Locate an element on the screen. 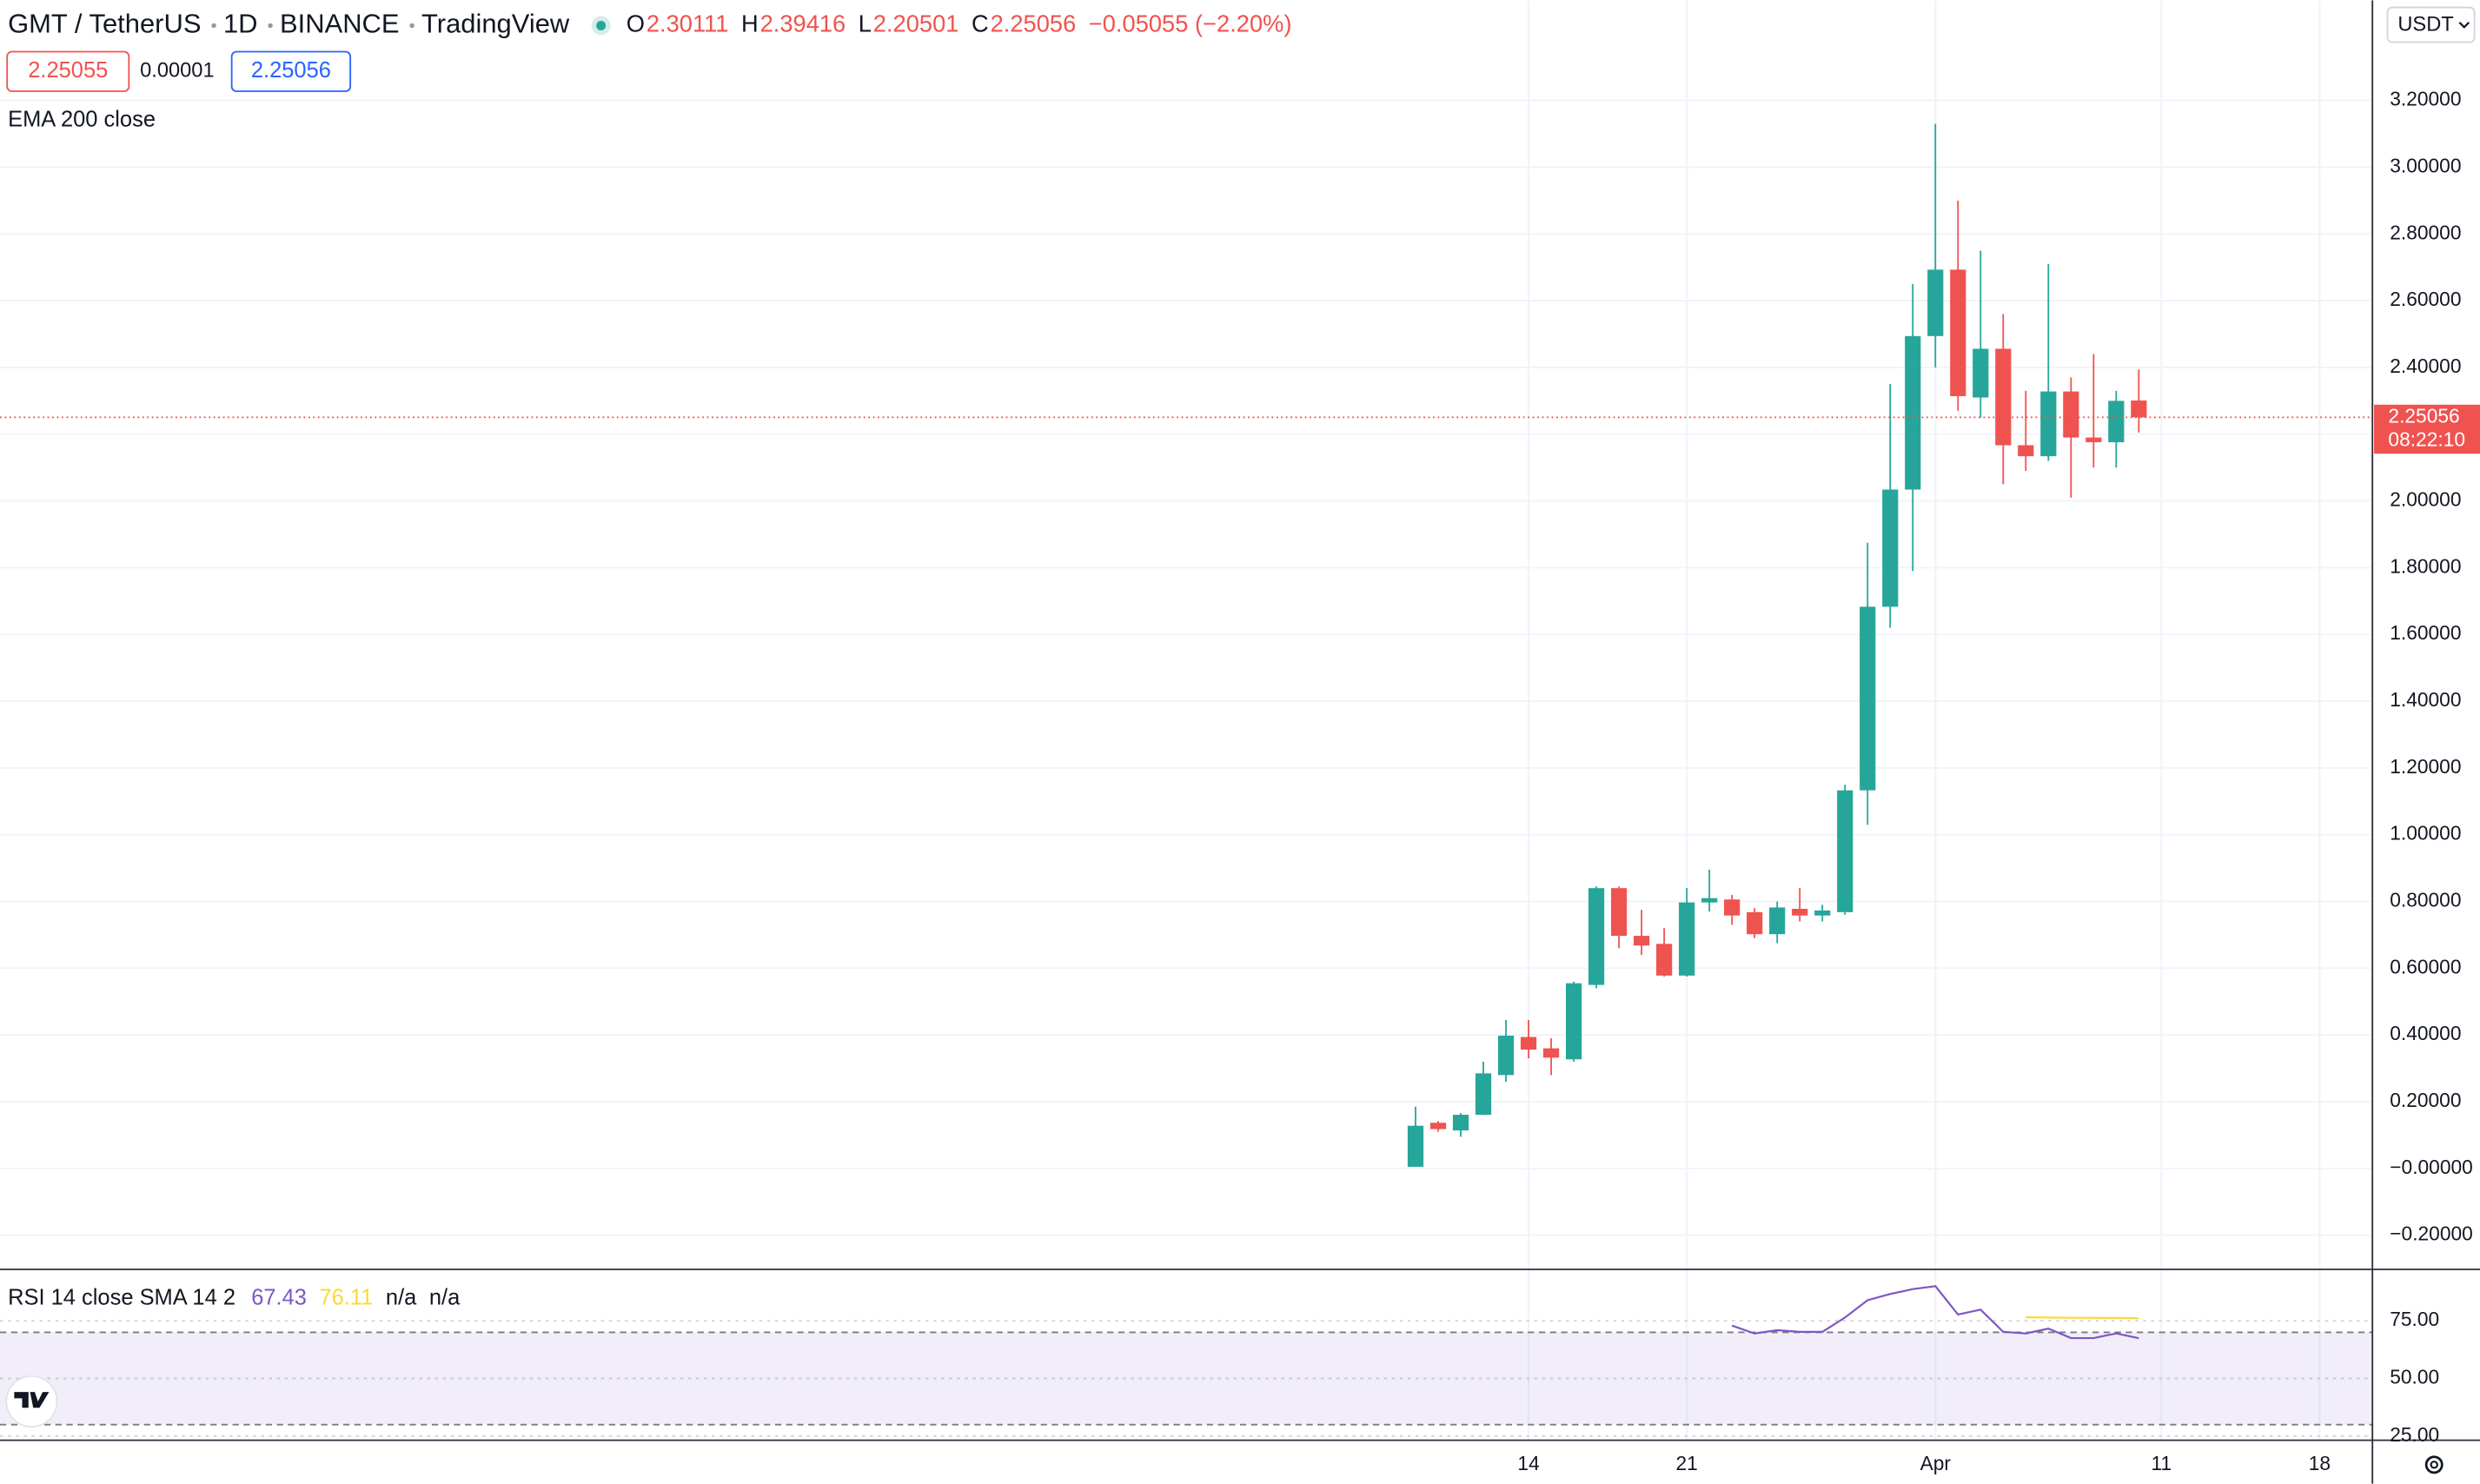 This screenshot has height=1484, width=2480. y-tick-label: 1.60000 is located at coordinates (2426, 632).